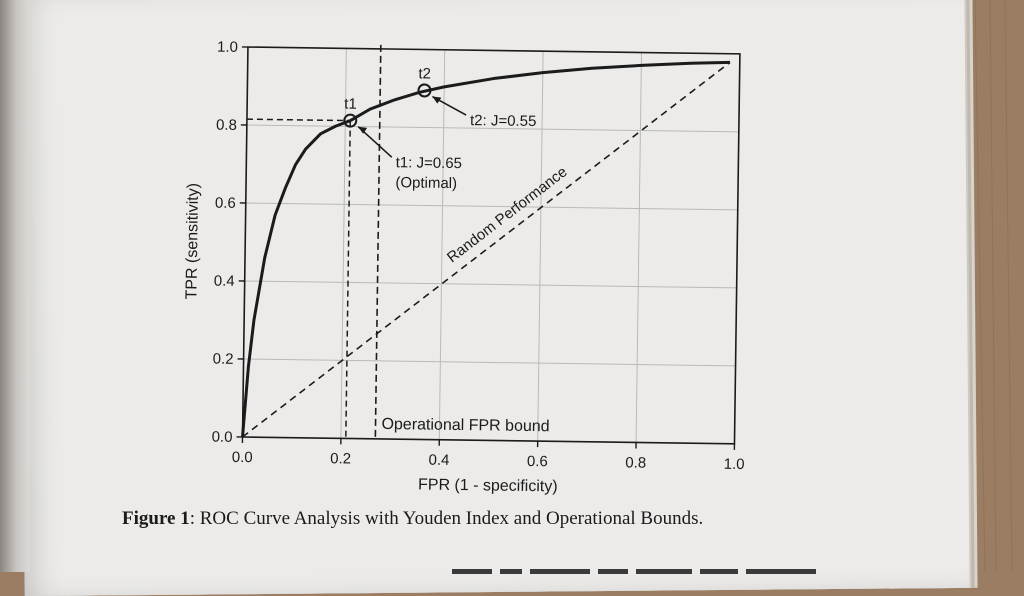 Image resolution: width=1024 pixels, height=596 pixels. I want to click on left-page-edge, so click(15, 286).